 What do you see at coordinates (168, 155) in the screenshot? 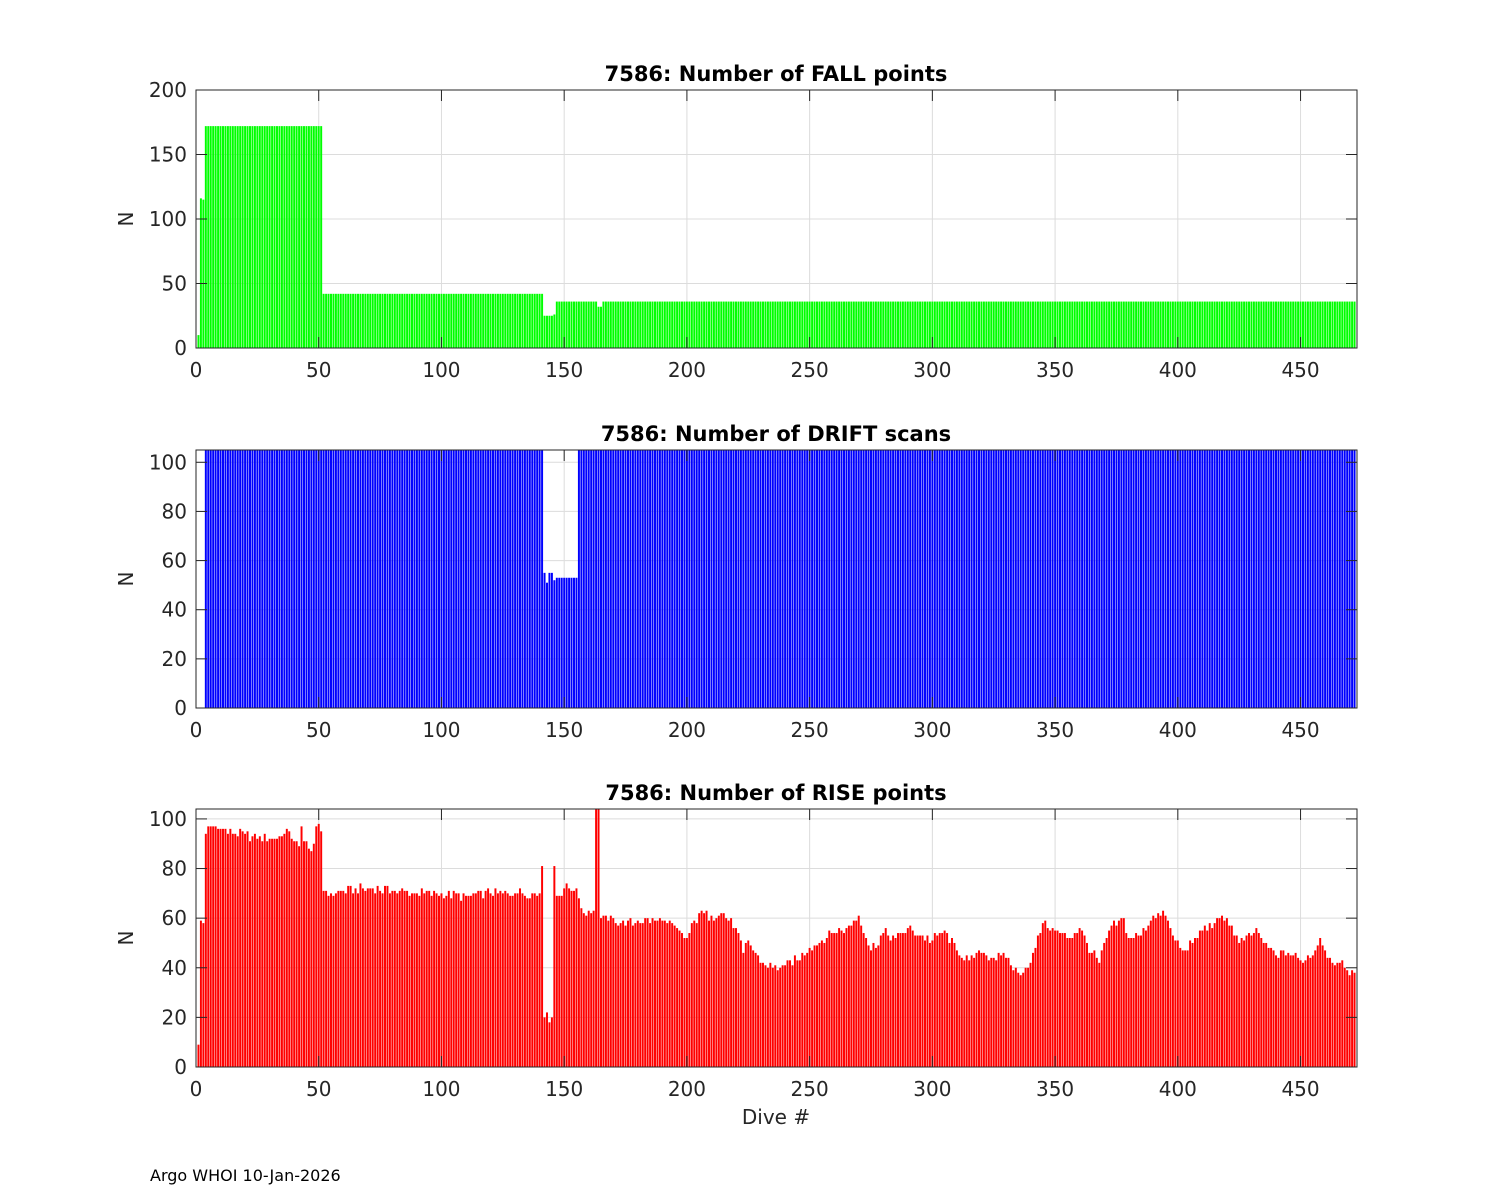
I see `y-tick-label: 150` at bounding box center [168, 155].